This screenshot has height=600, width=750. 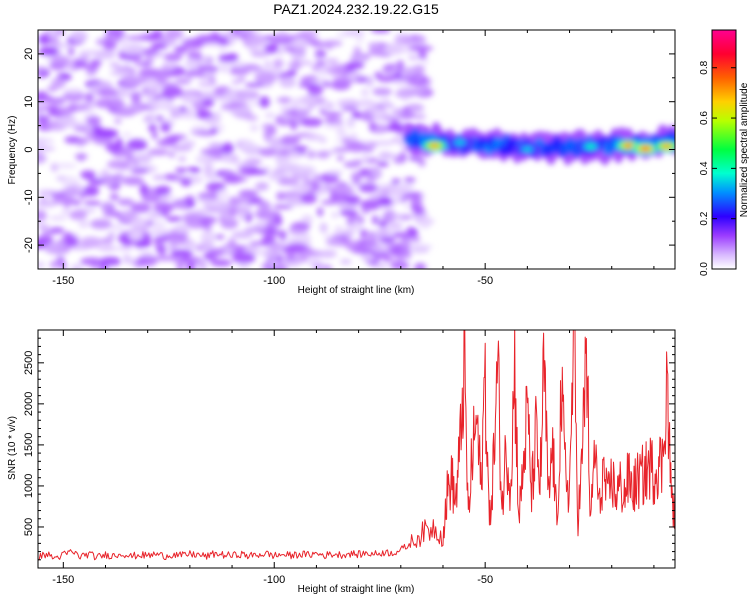 I want to click on heatmap-y-tick-label: 20, so click(x=29, y=54).